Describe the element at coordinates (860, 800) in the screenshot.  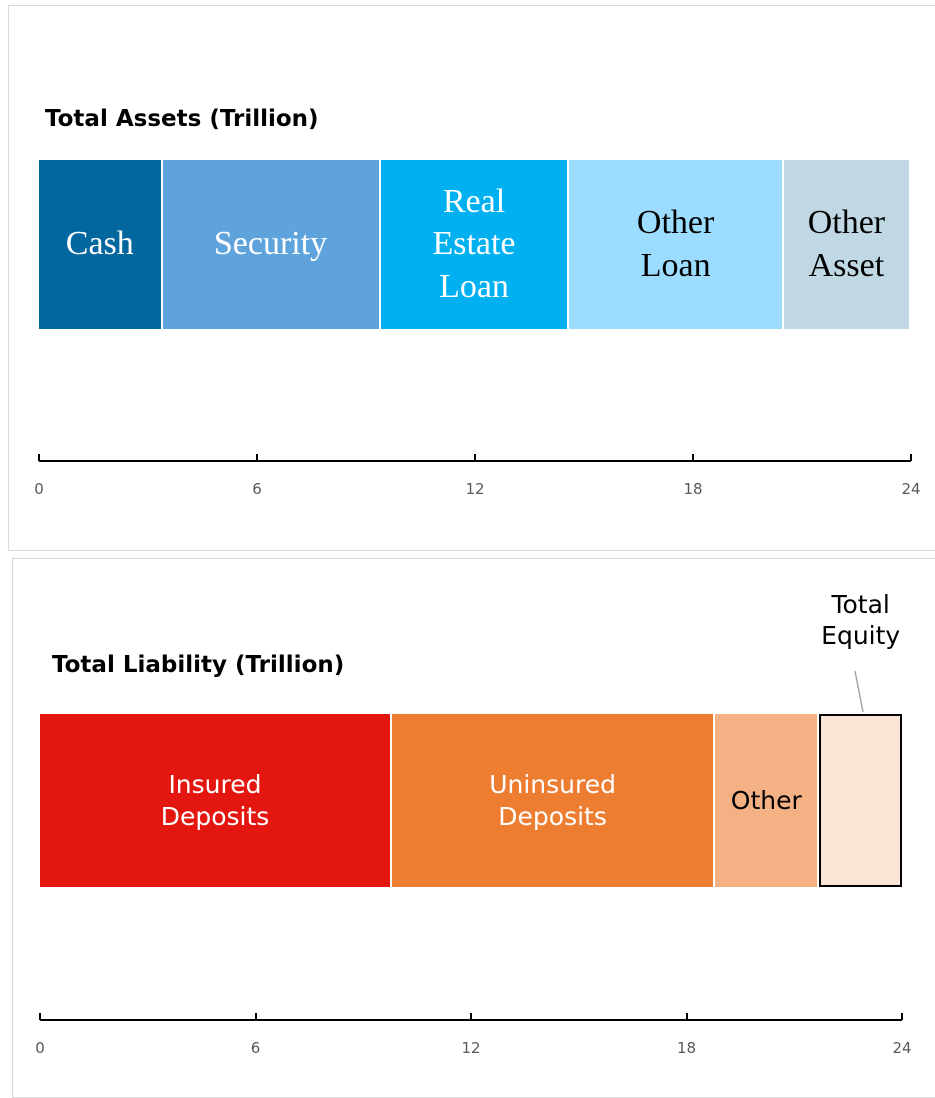
I see `bar-segment` at that location.